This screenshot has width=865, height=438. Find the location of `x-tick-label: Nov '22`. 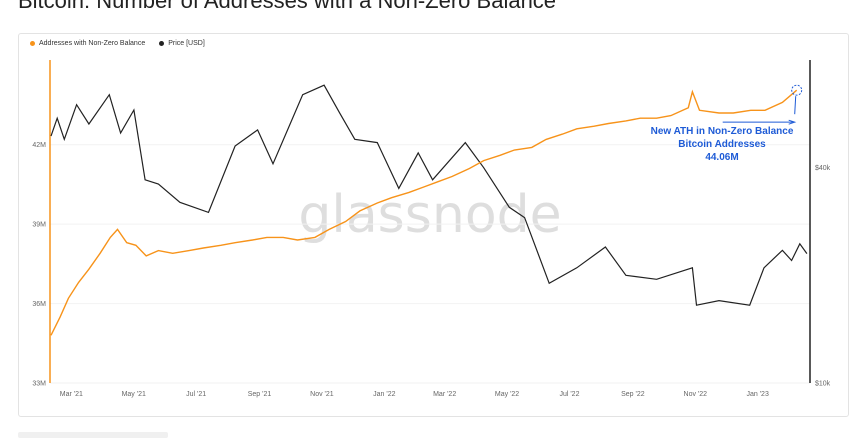

x-tick-label: Nov '22 is located at coordinates (696, 394).